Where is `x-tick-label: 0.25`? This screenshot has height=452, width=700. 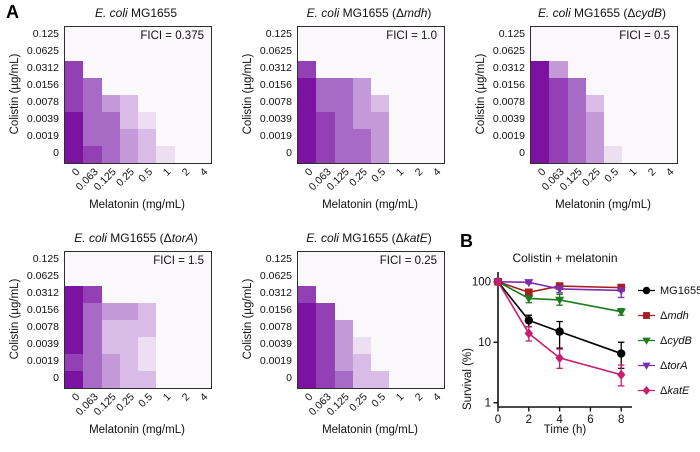 x-tick-label: 0.25 is located at coordinates (126, 177).